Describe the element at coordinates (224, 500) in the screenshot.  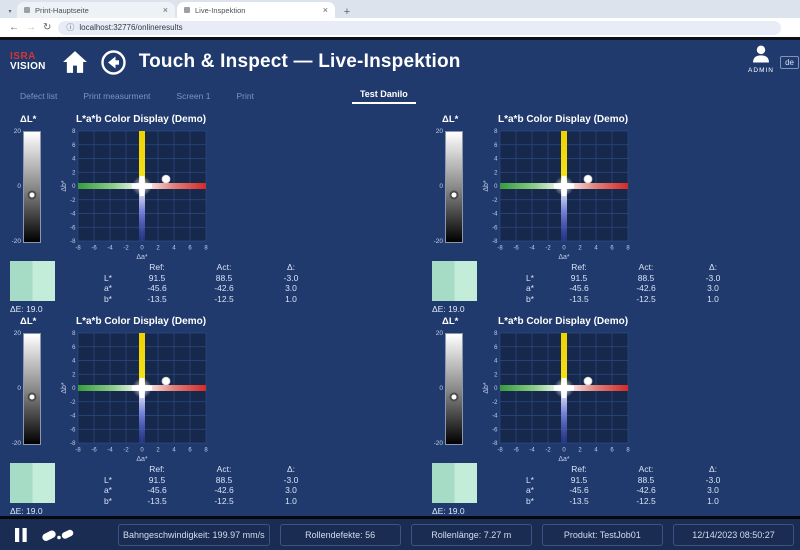
I see `act-value: -12.5` at that location.